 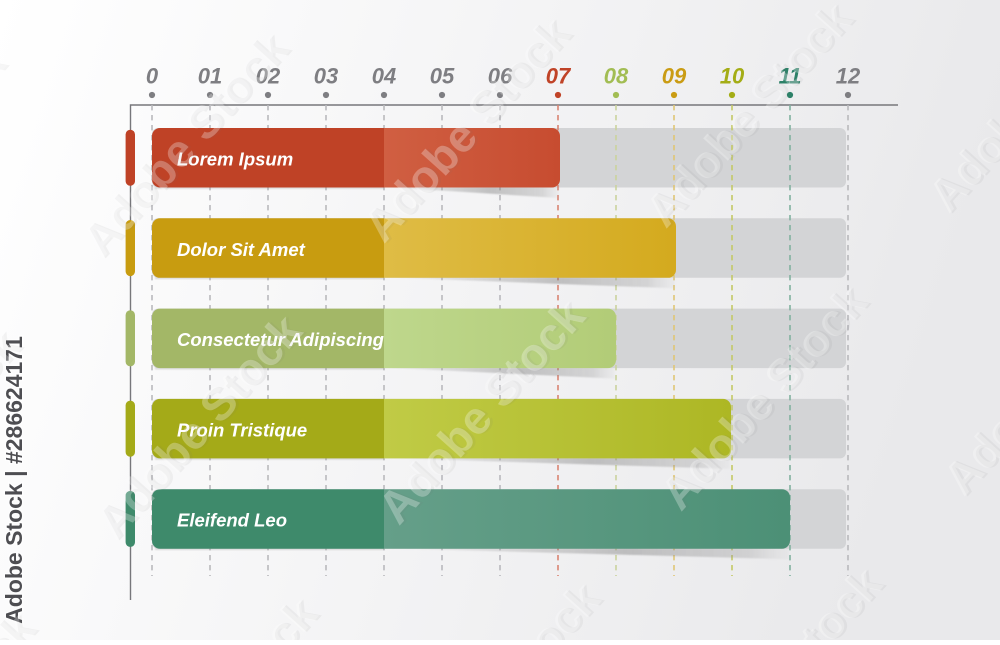 I want to click on svg-text: 0, so click(x=152, y=76).